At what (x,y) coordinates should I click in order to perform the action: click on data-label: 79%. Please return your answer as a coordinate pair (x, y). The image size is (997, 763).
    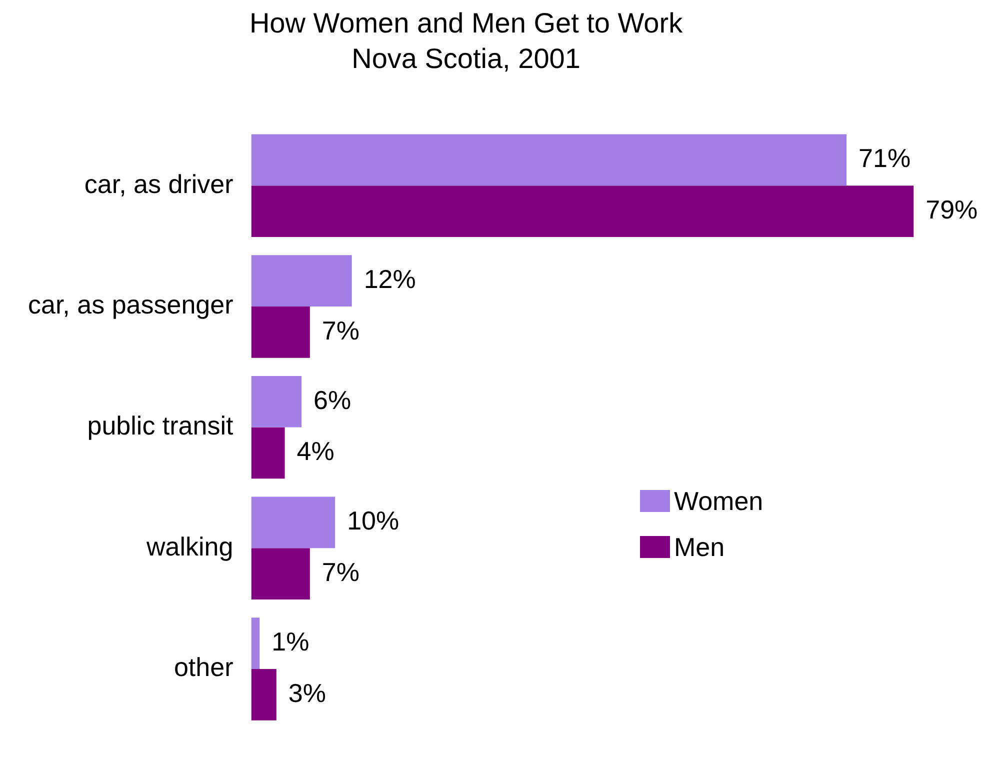
    Looking at the image, I should click on (952, 209).